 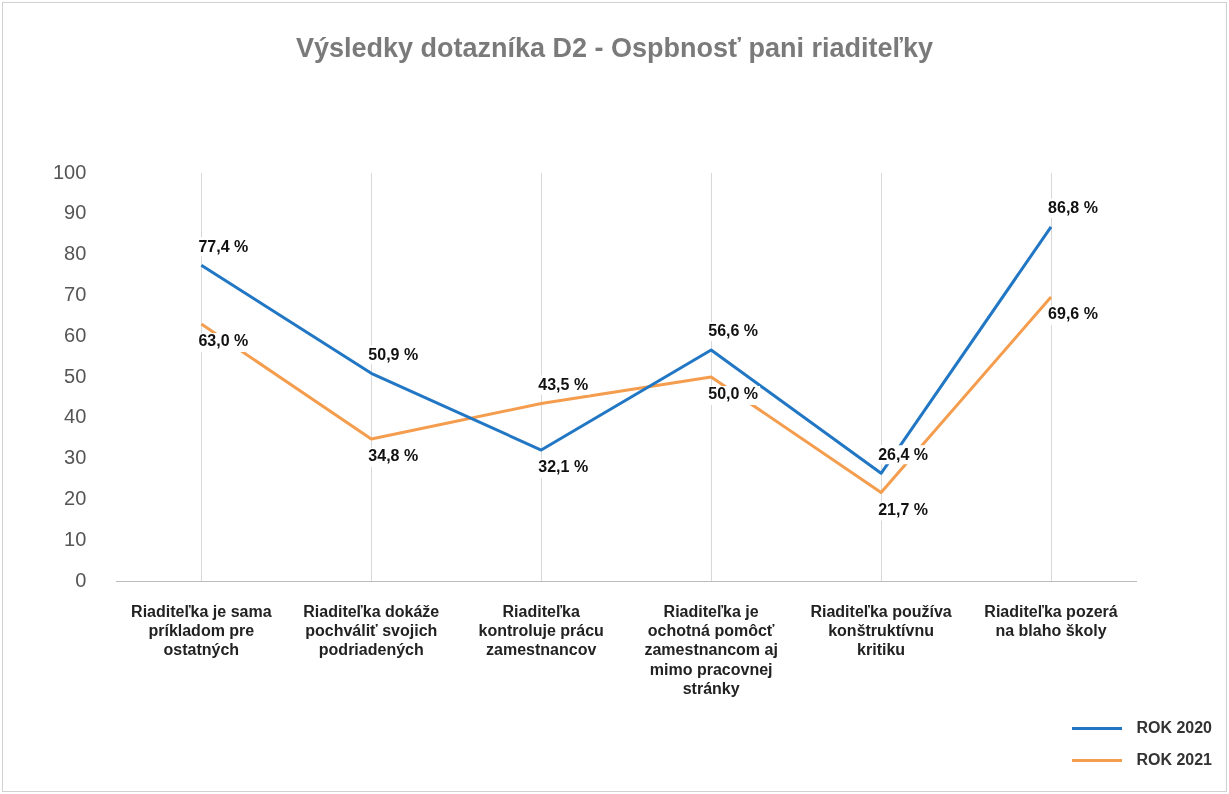 I want to click on legend-label: ROK 2020, so click(x=1174, y=728).